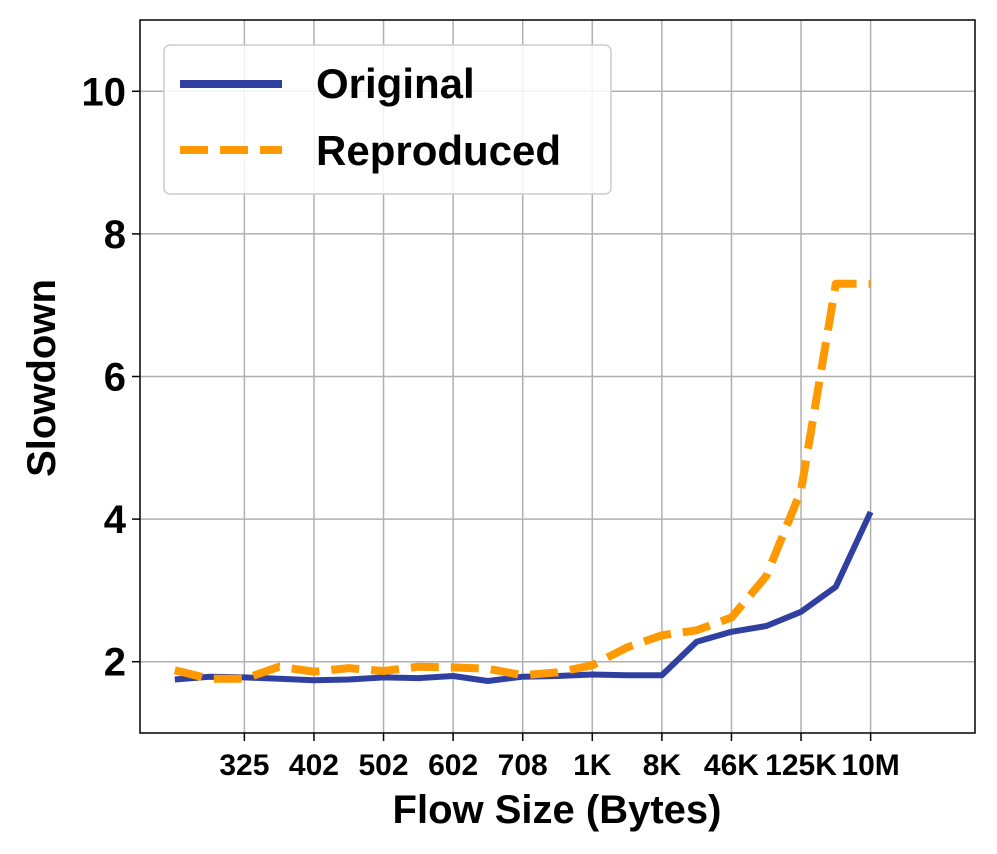 This screenshot has height=854, width=997. What do you see at coordinates (115, 378) in the screenshot?
I see `y-tick-label: 6` at bounding box center [115, 378].